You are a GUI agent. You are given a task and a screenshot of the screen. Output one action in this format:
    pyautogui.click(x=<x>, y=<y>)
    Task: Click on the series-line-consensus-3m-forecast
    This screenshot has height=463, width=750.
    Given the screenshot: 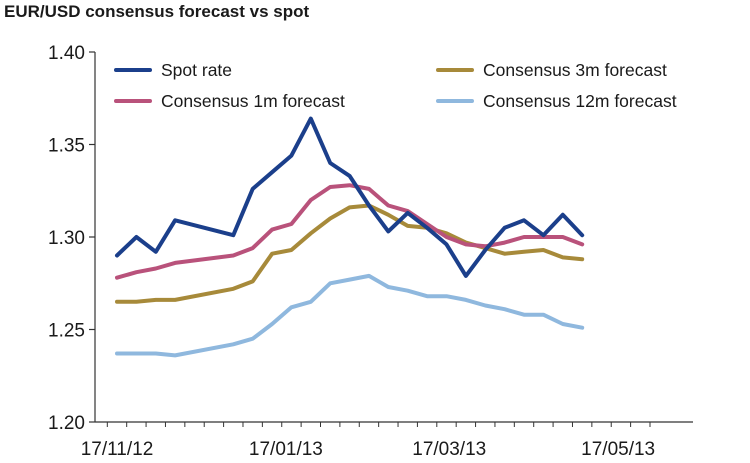 What is the action you would take?
    pyautogui.click(x=350, y=253)
    